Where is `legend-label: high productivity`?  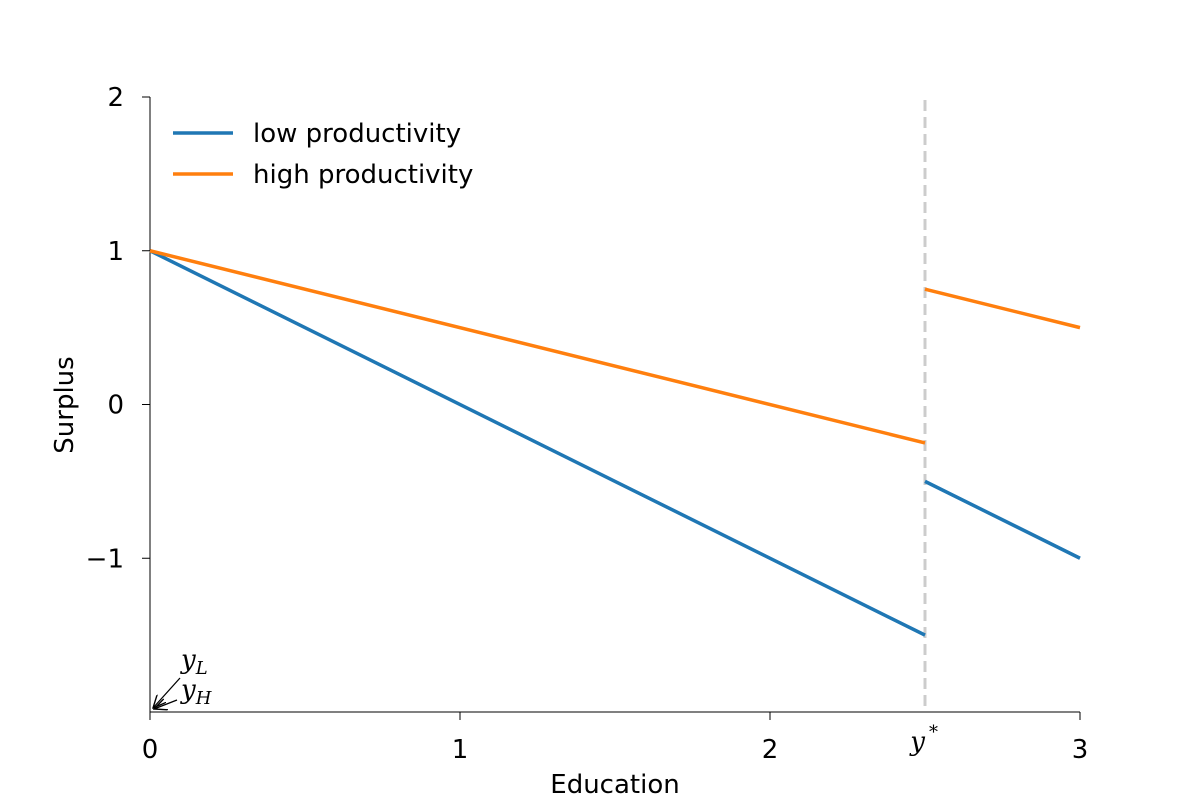
legend-label: high productivity is located at coordinates (363, 175).